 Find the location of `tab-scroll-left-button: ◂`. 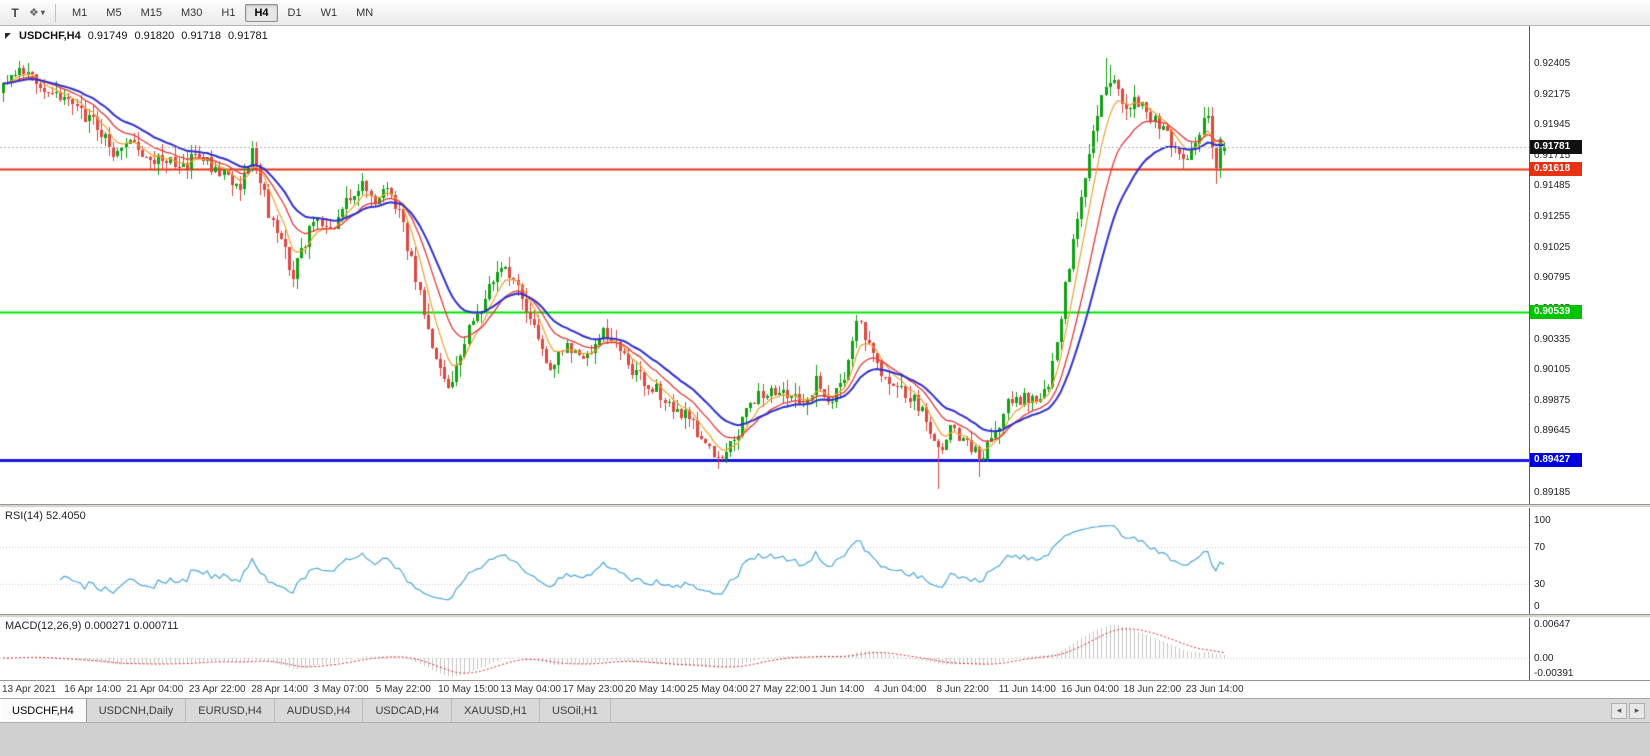

tab-scroll-left-button: ◂ is located at coordinates (1619, 710).